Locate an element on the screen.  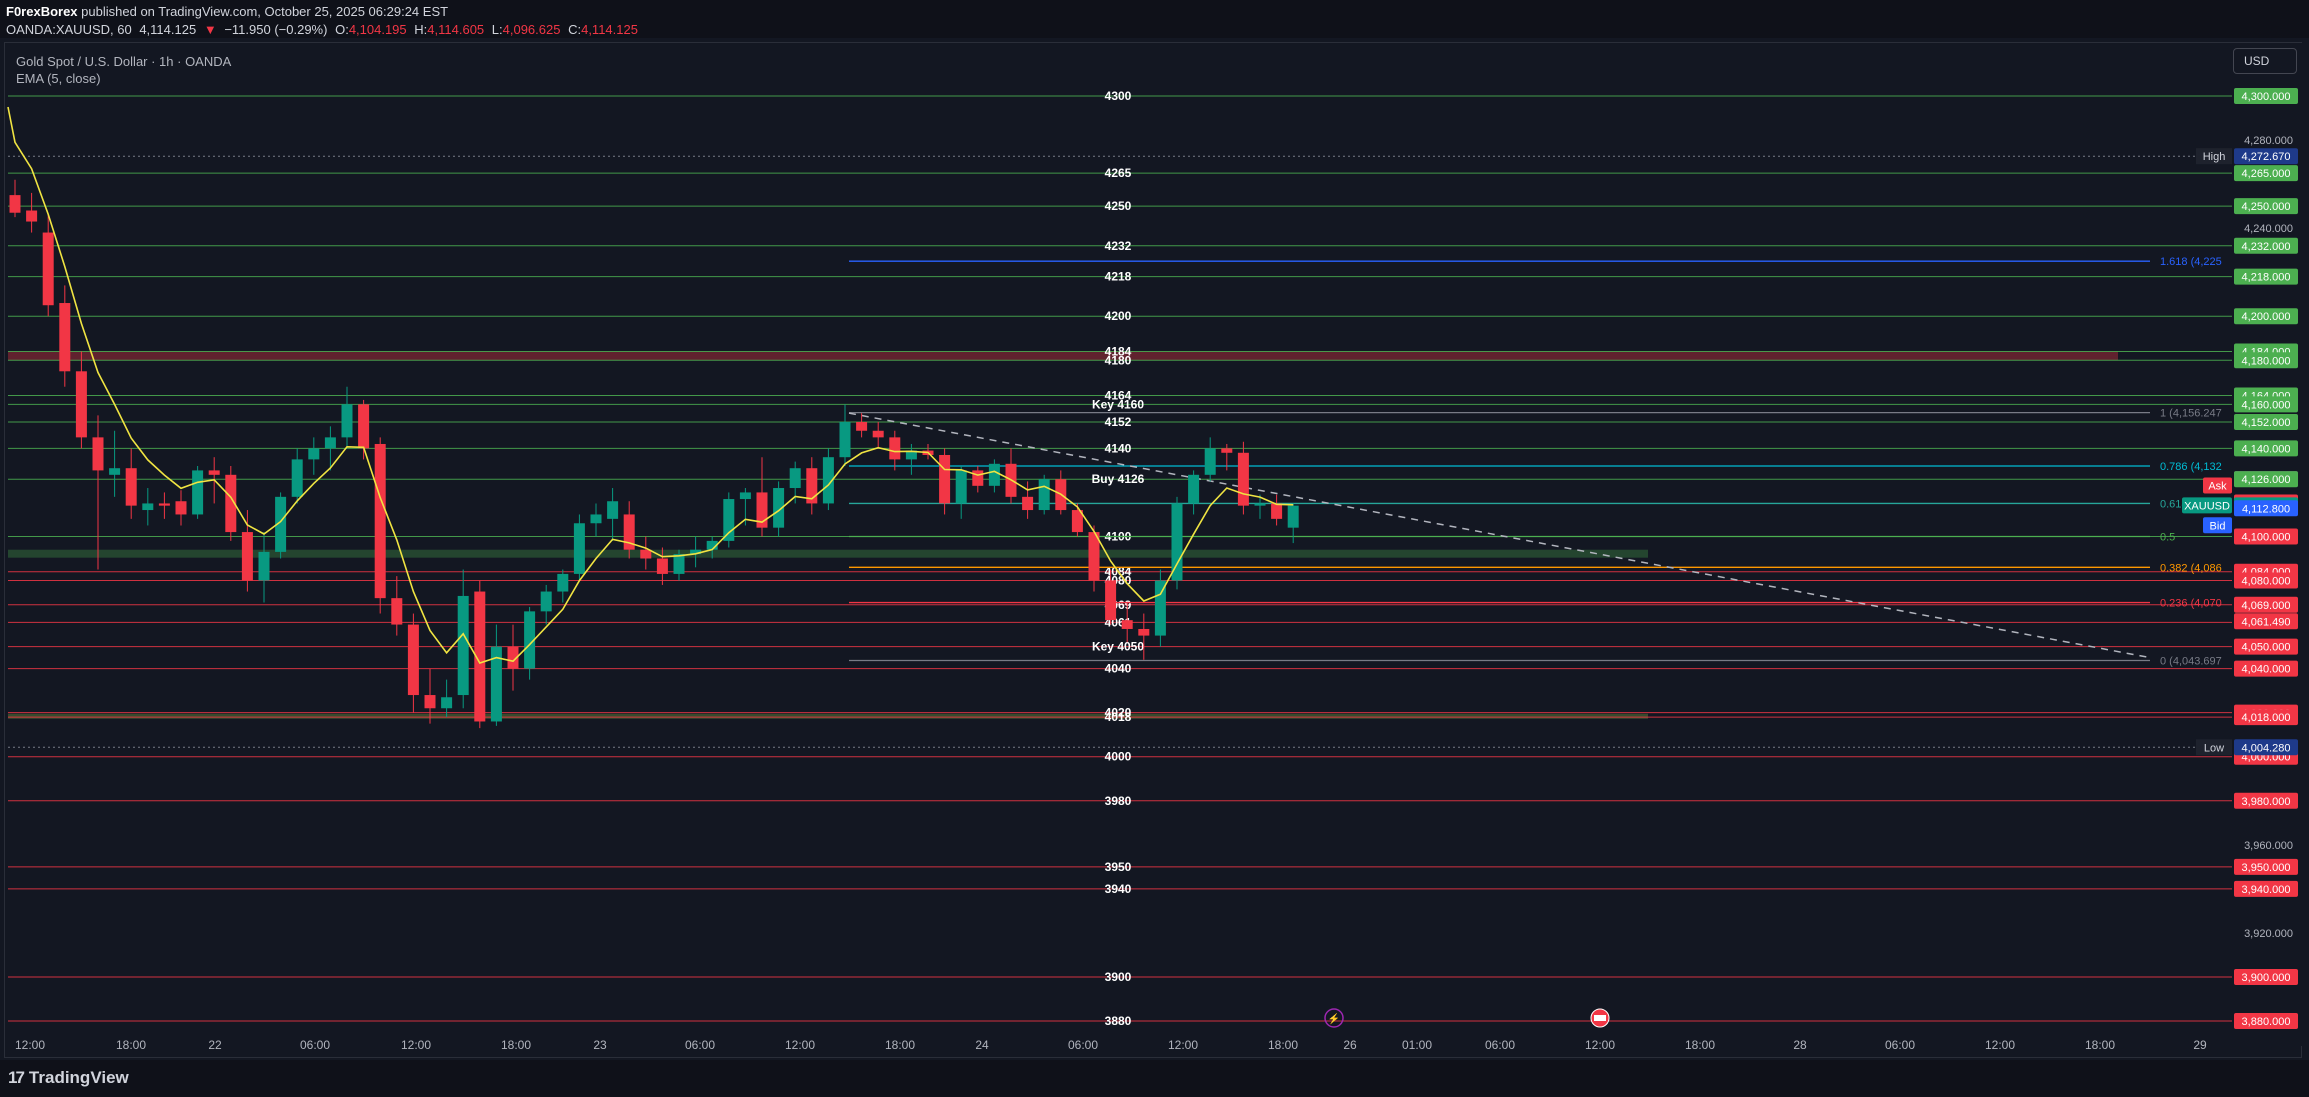
price-tag-label: 4,160.000 is located at coordinates (2266, 405).